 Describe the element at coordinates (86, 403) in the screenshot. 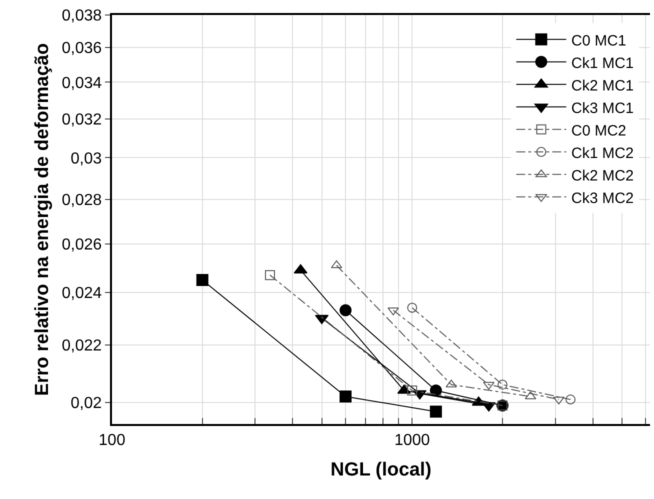

I see `y-tick-label: 0,02` at that location.